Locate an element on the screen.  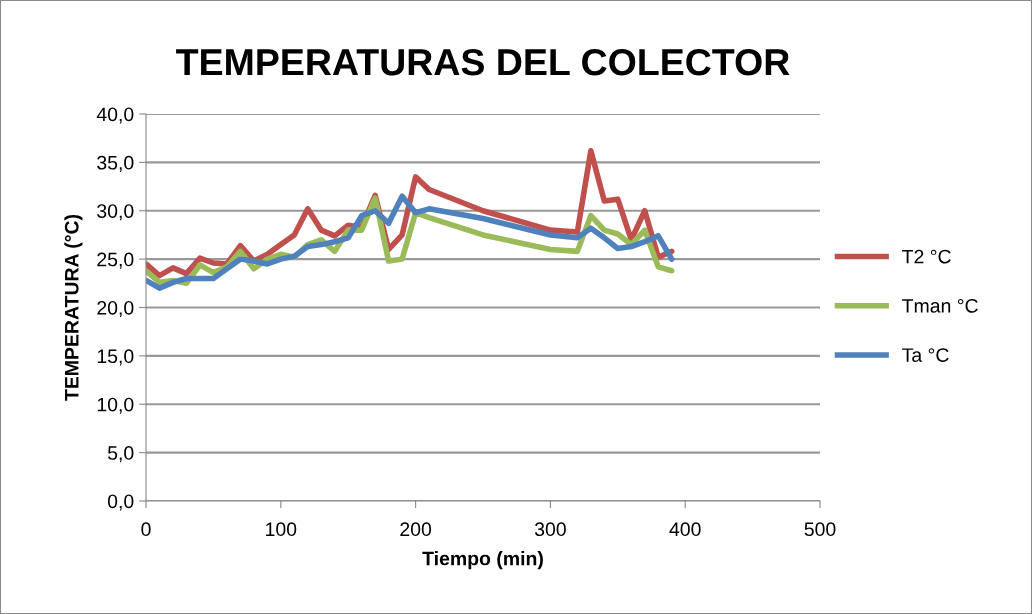
x-tick-label: 0 is located at coordinates (146, 529).